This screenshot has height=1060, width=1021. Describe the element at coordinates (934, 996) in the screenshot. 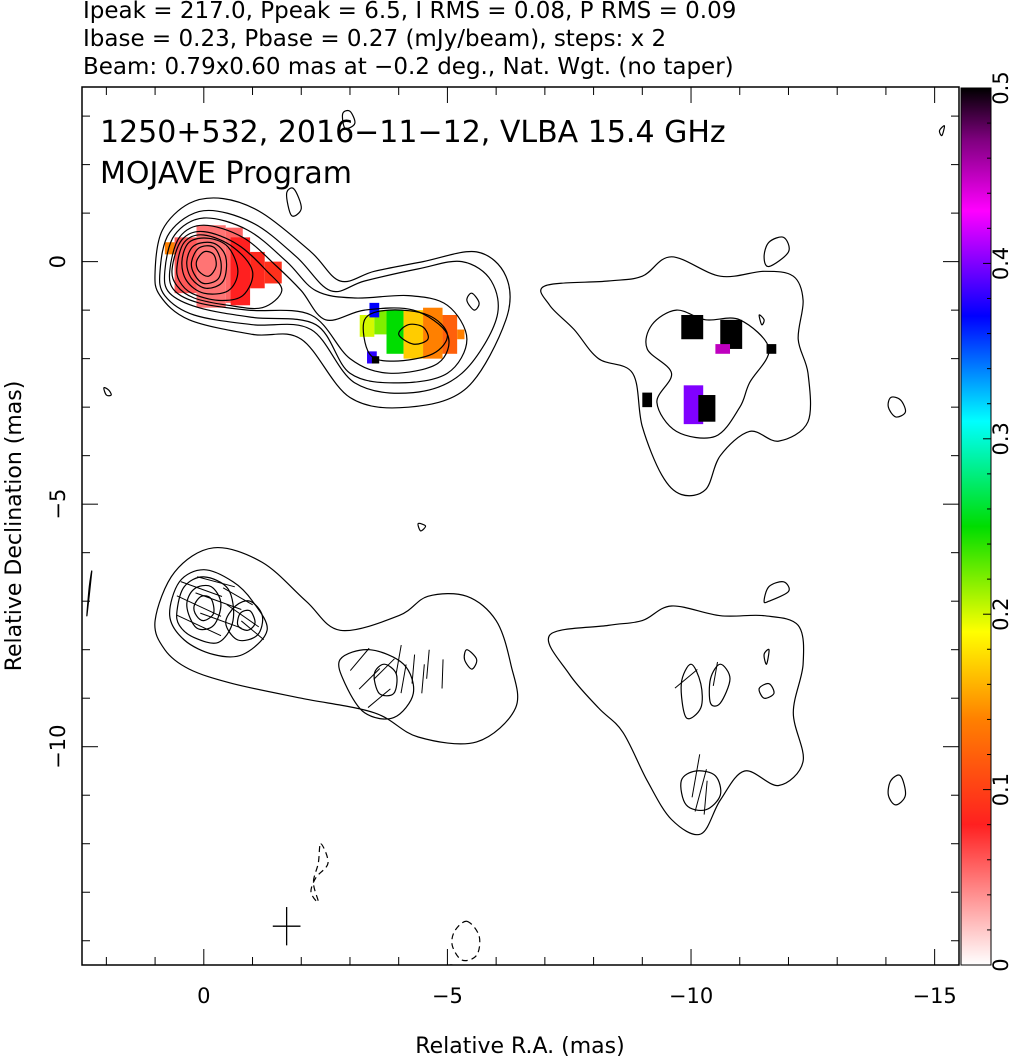

I see `x-tick-label-3: −15` at that location.